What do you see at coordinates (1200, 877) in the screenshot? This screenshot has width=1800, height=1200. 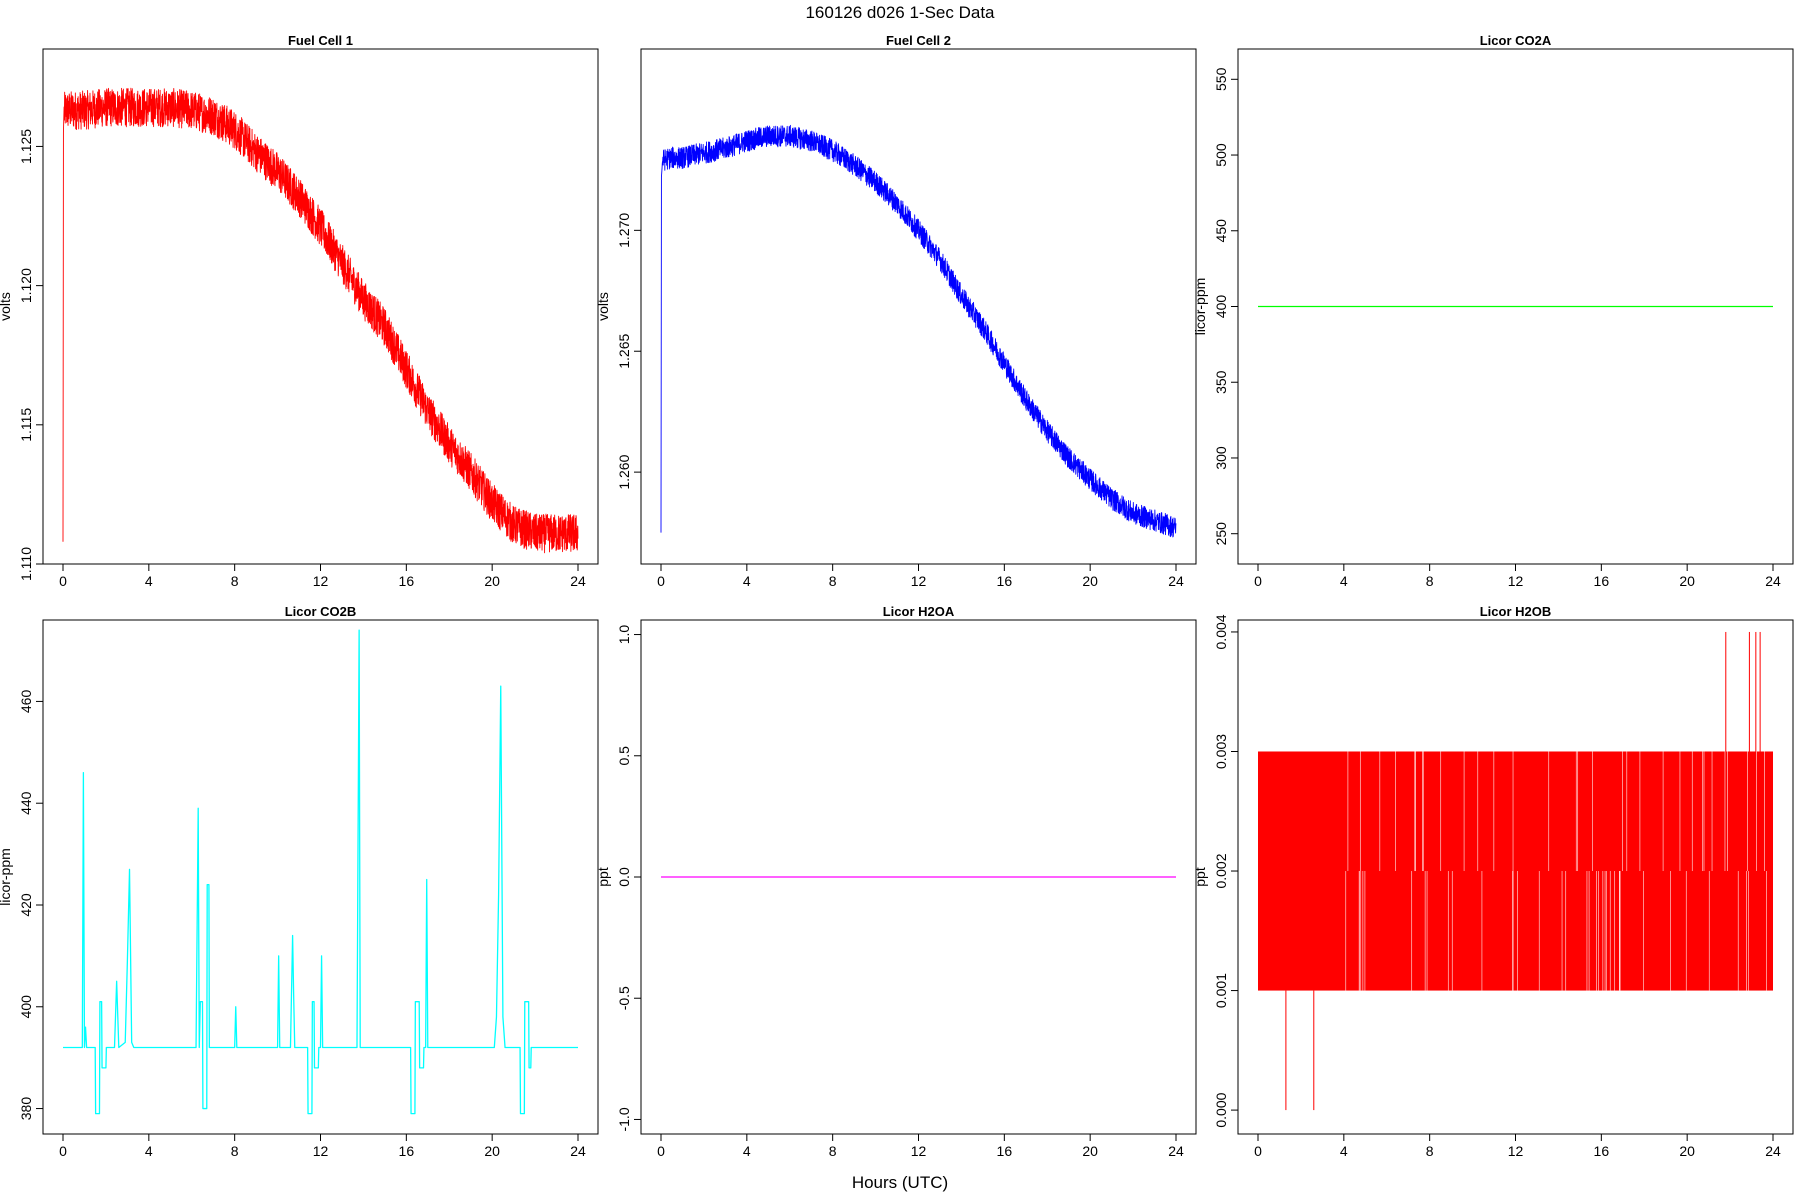 I see `licor-h2ob-y-axis-label: ppt` at bounding box center [1200, 877].